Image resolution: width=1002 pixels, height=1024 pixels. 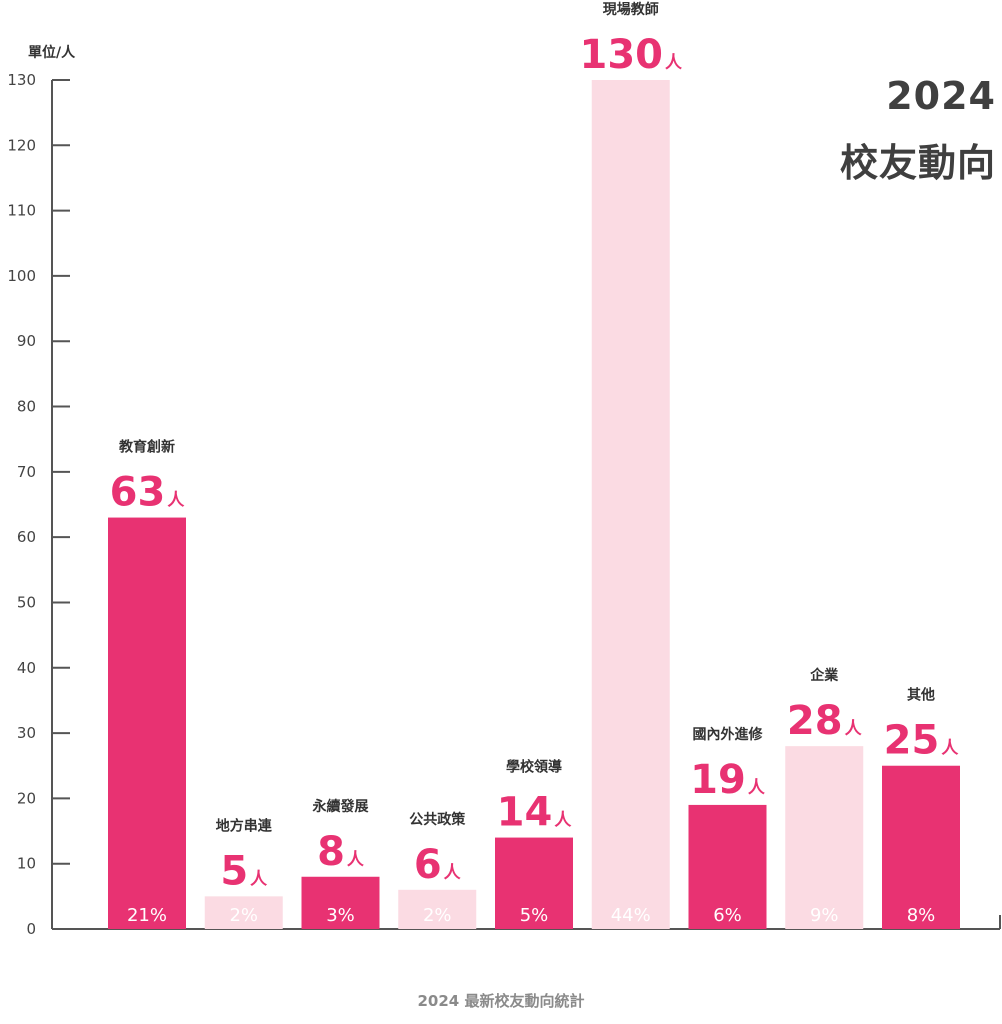 I want to click on bar-value-label: 63 人, so click(x=148, y=493).